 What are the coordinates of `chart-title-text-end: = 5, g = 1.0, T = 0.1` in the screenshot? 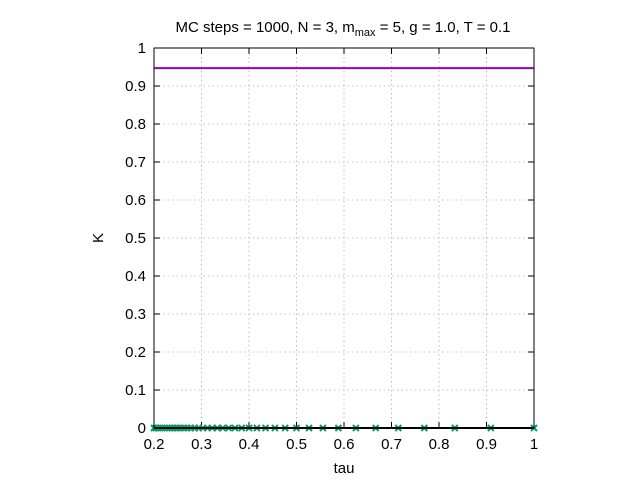 It's located at (443, 27).